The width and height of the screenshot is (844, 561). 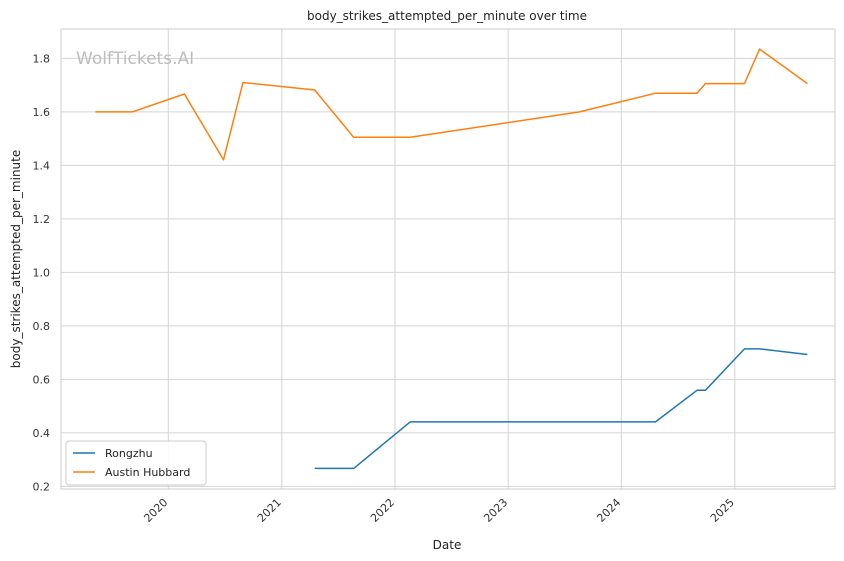 I want to click on y-tick-label: 0.8, so click(x=42, y=326).